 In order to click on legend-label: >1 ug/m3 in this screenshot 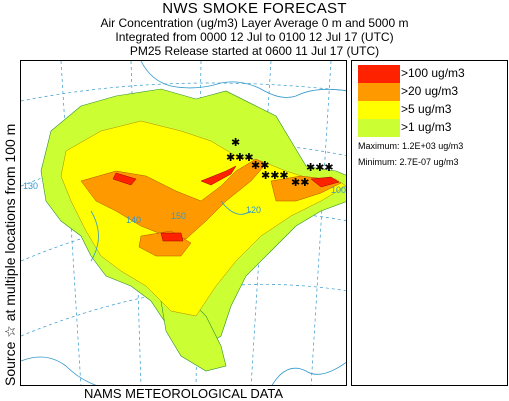, I will do `click(426, 127)`.